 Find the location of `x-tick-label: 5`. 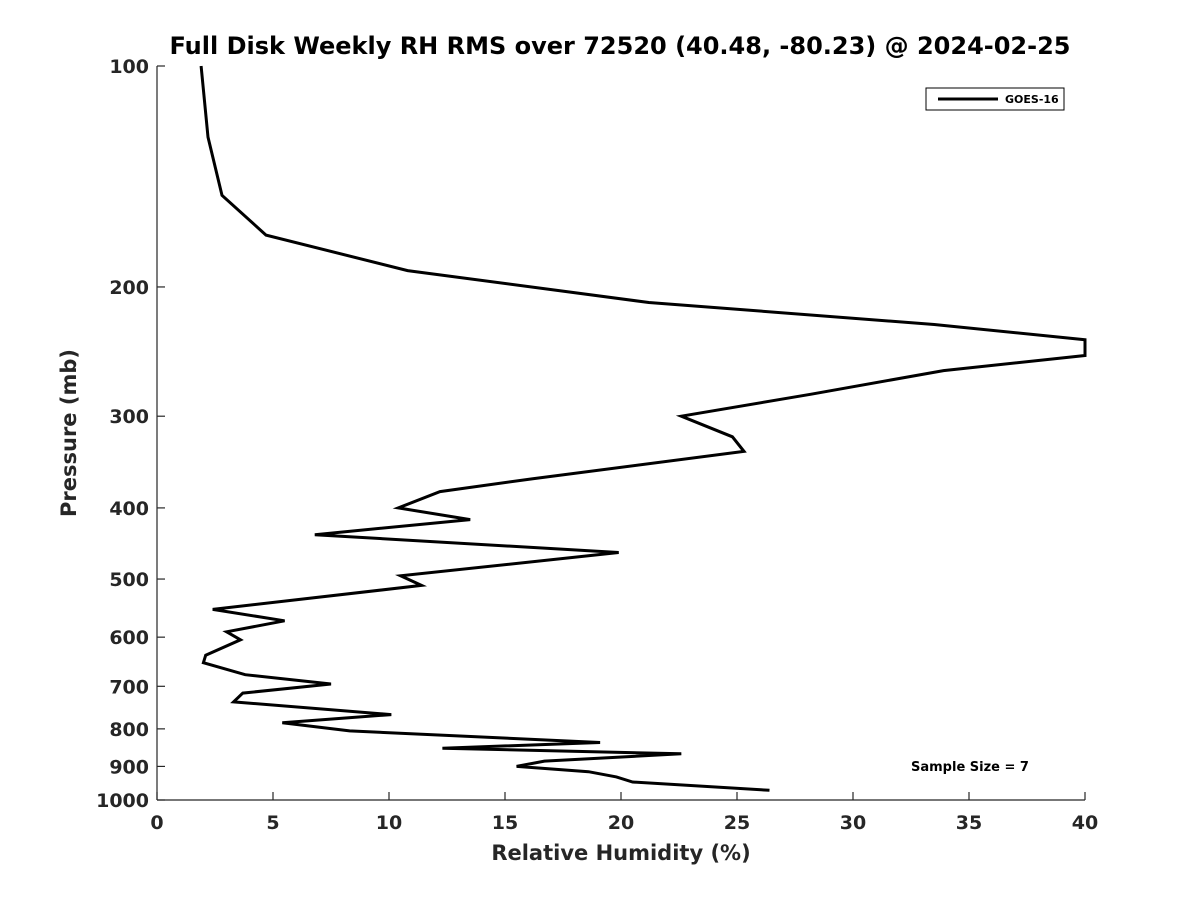

x-tick-label: 5 is located at coordinates (272, 823).